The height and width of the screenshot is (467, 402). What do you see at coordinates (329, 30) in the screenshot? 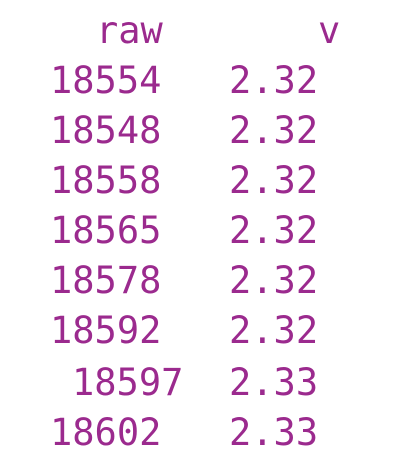
I see `column-header-v: v` at bounding box center [329, 30].